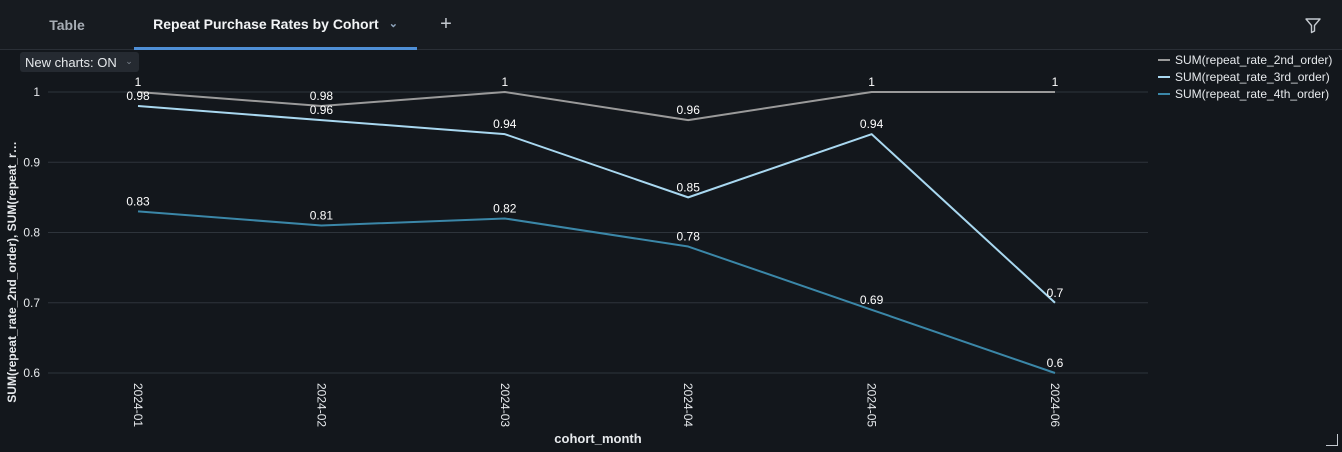 Image resolution: width=1342 pixels, height=452 pixels. I want to click on data-label: 0.69, so click(872, 300).